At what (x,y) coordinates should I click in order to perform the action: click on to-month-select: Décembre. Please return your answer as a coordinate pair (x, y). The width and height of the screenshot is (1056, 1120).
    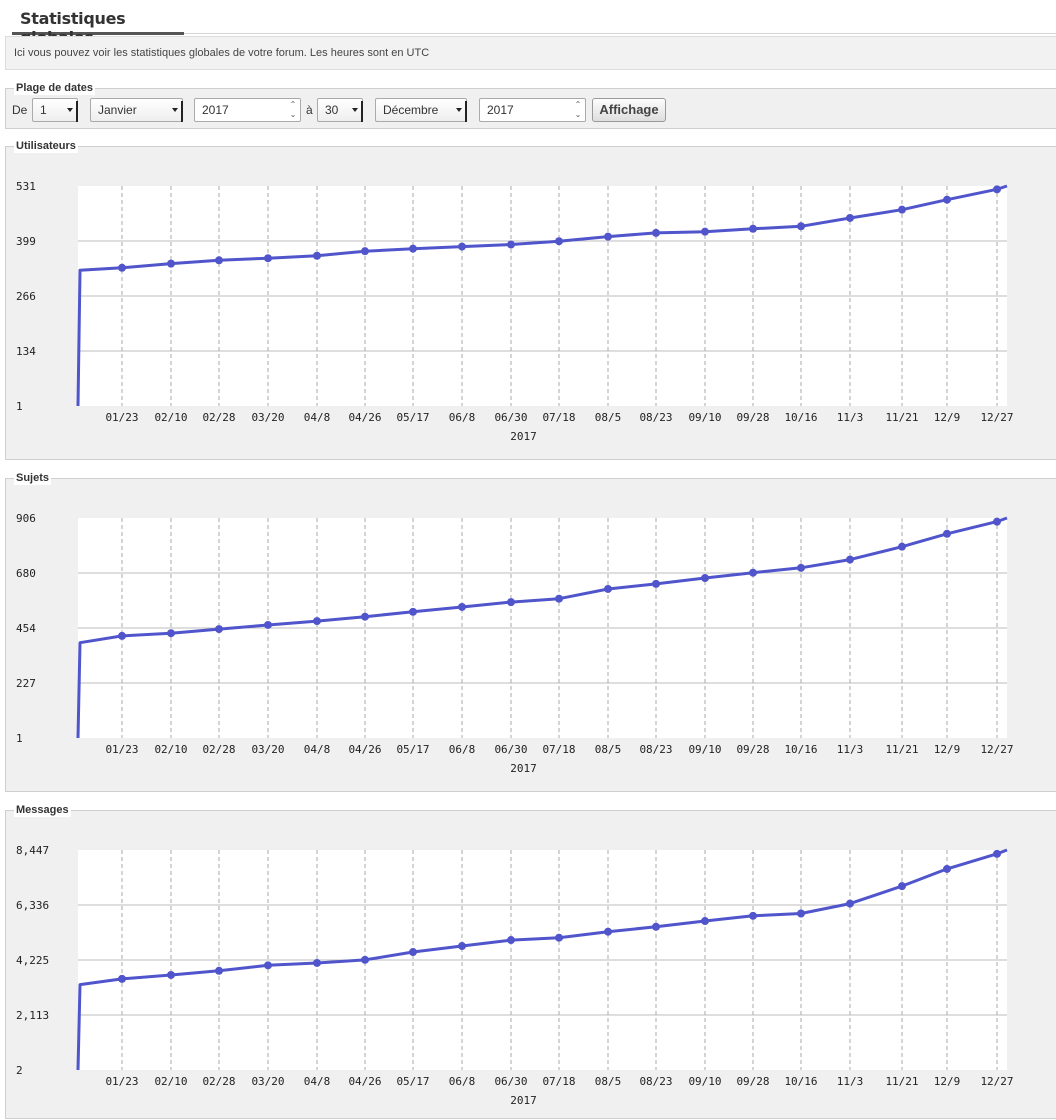
    Looking at the image, I should click on (421, 110).